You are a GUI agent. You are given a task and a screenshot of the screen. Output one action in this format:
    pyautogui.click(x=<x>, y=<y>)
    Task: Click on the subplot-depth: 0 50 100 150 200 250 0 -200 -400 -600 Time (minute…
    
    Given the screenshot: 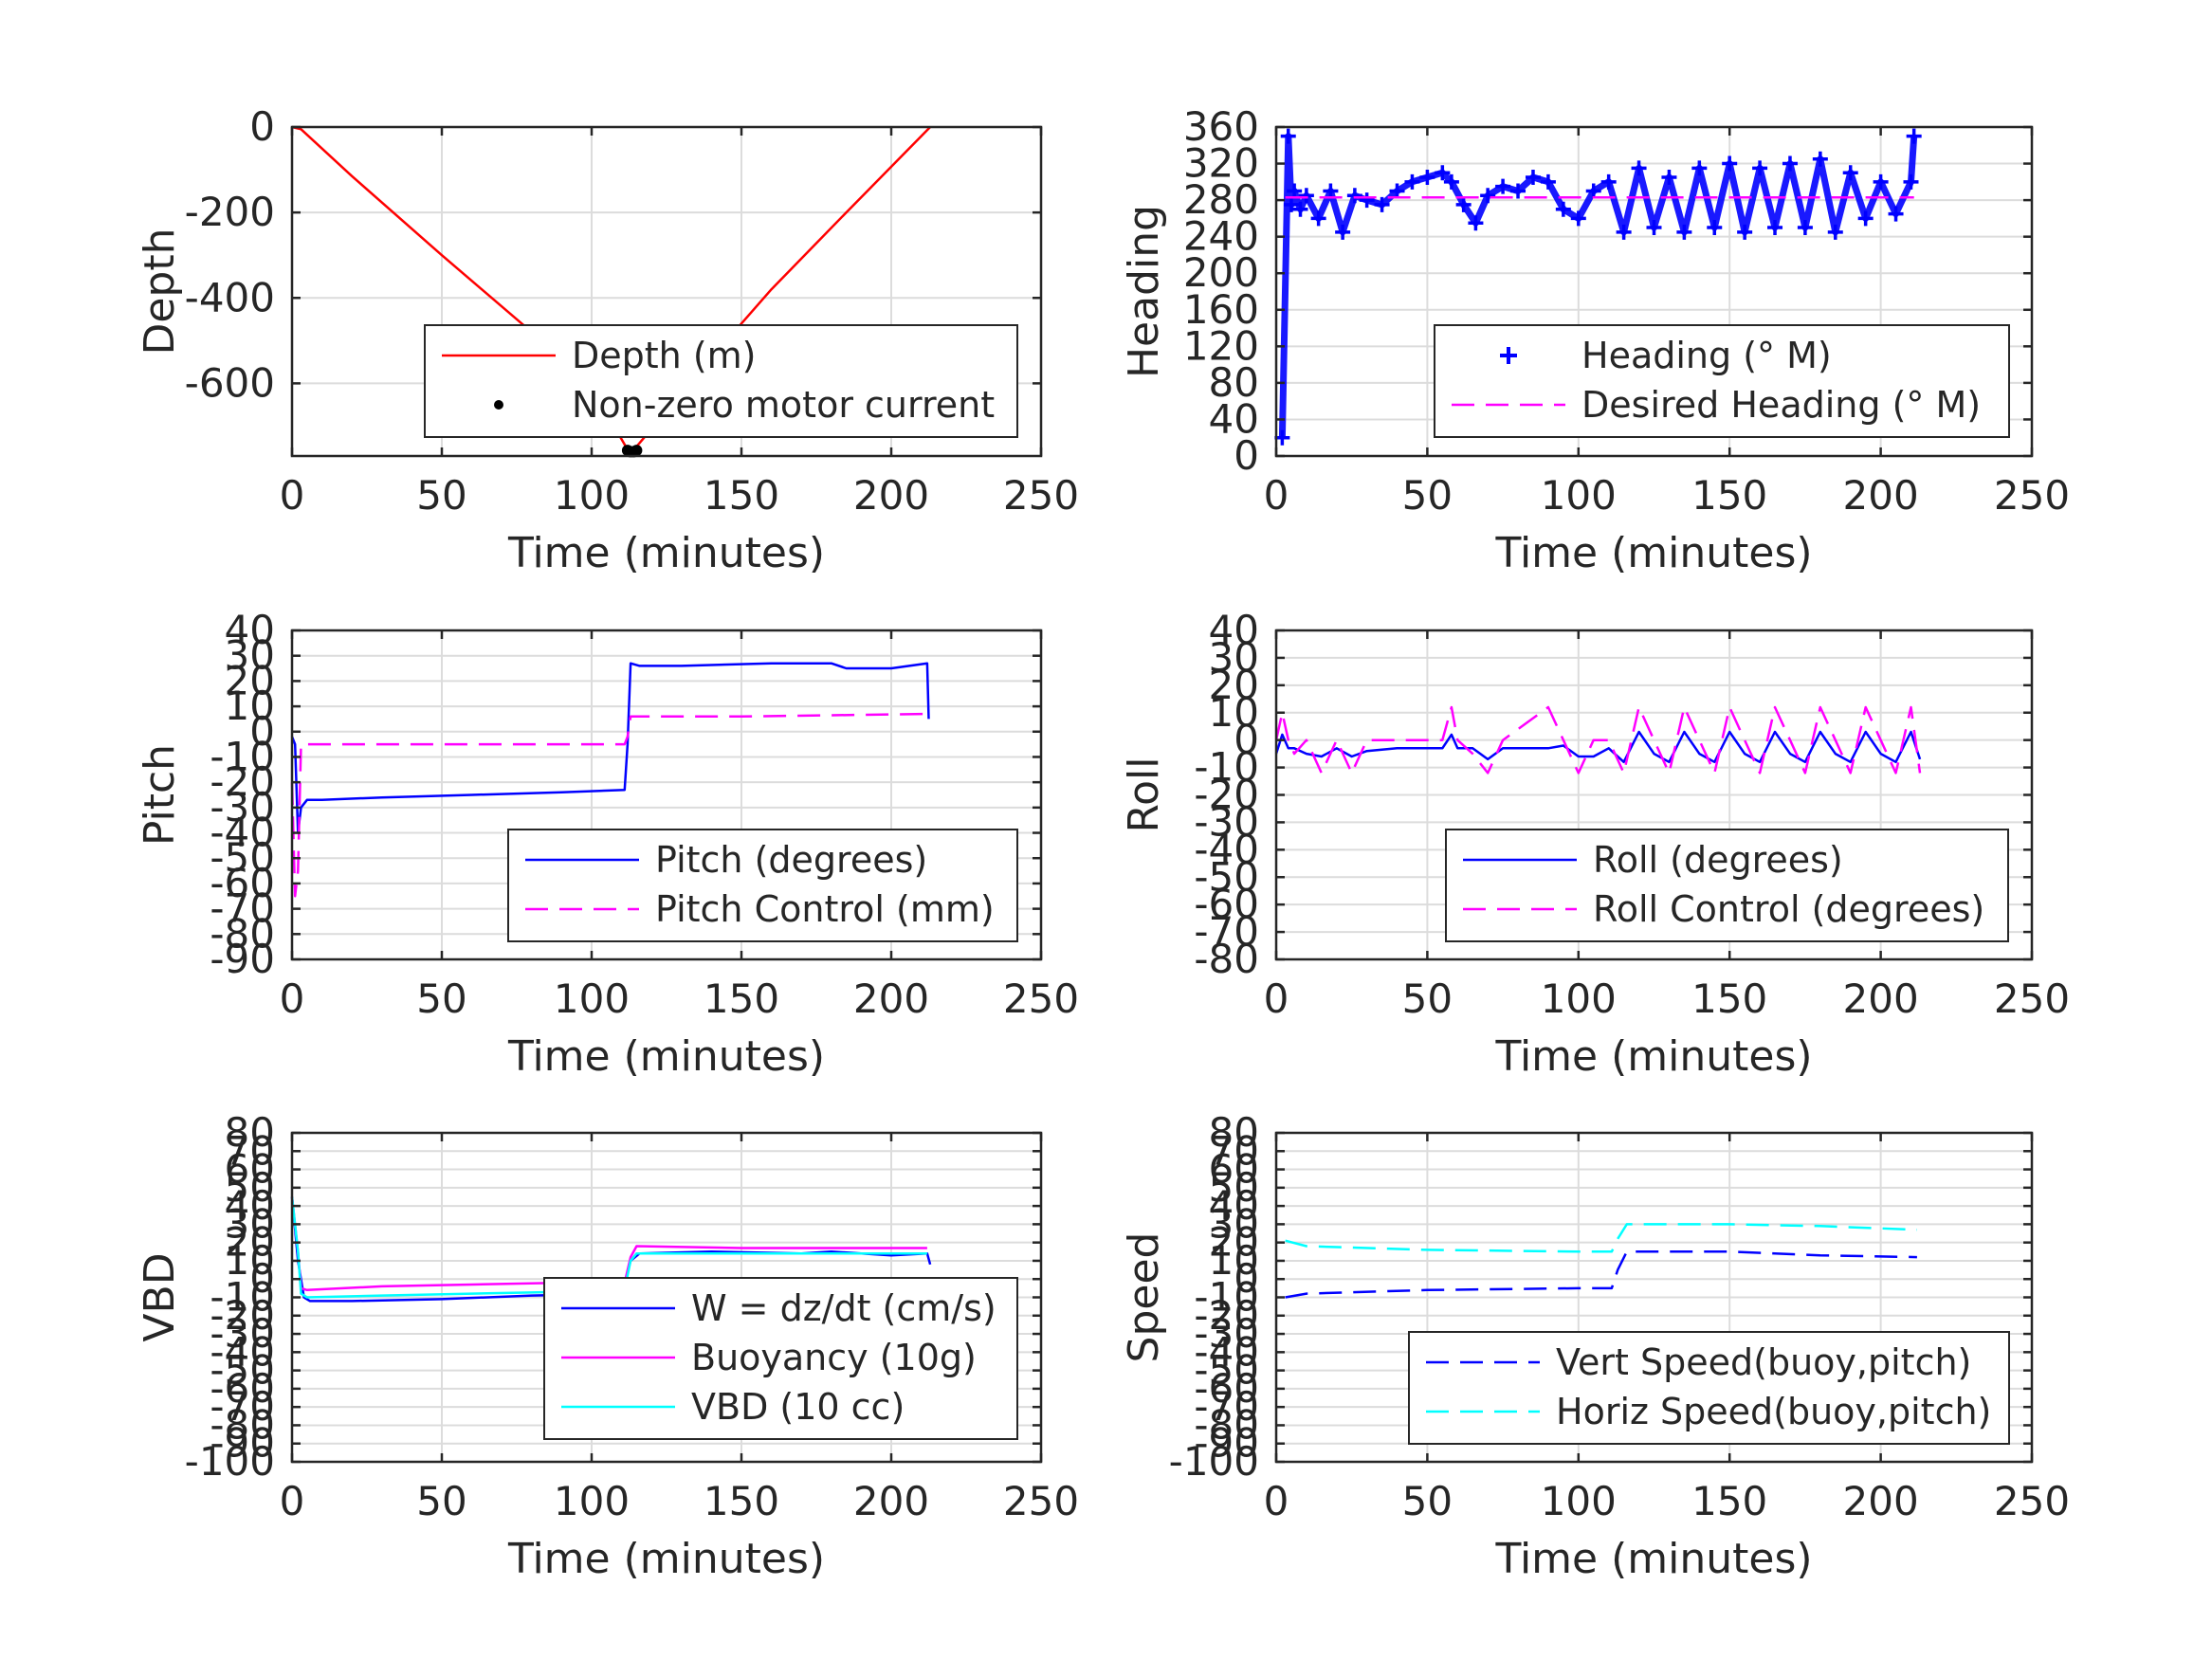 What is the action you would take?
    pyautogui.click(x=607, y=340)
    